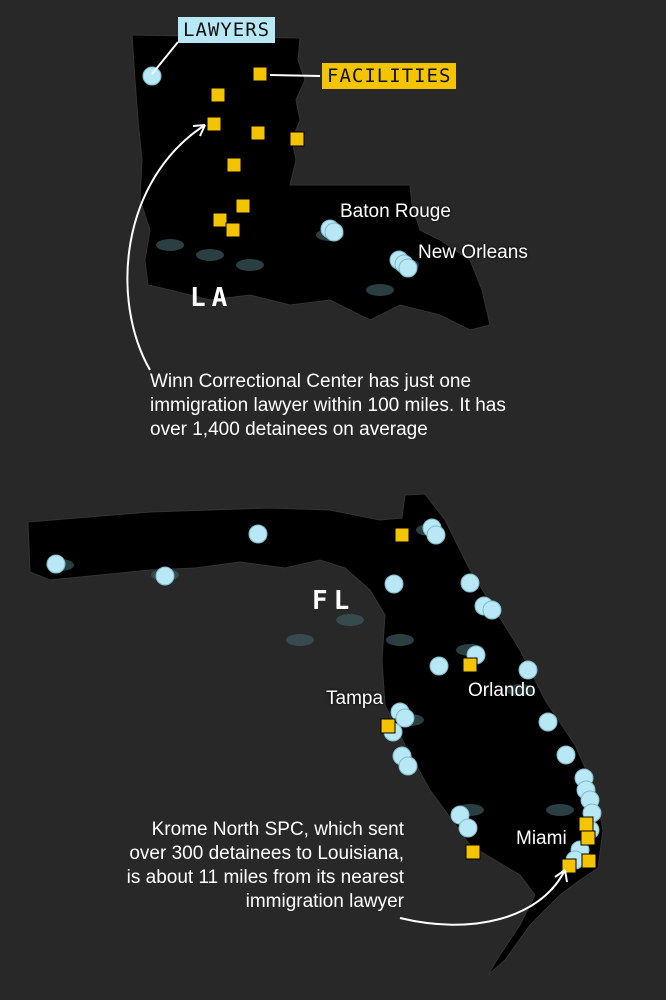  What do you see at coordinates (227, 30) in the screenshot?
I see `legend-lawyers: LAWYERS` at bounding box center [227, 30].